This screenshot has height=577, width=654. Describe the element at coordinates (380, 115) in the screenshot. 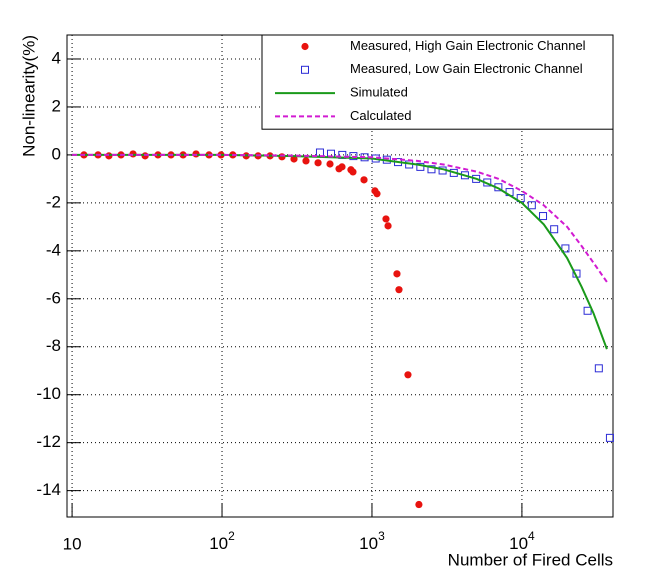

I see `legend-label: Calculated` at that location.